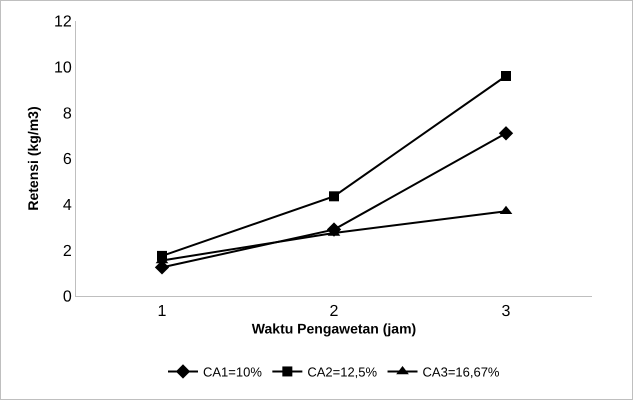  I want to click on x-tick-label: 3, so click(506, 311).